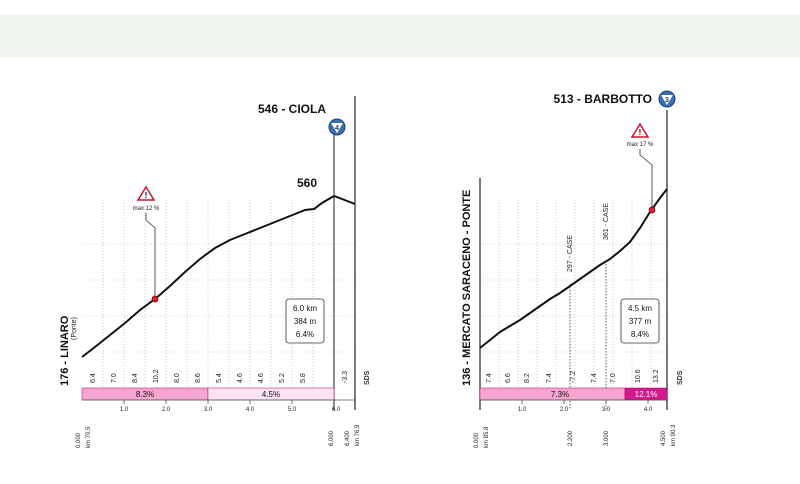  I want to click on climb-length: 6.0 km, so click(305, 308).